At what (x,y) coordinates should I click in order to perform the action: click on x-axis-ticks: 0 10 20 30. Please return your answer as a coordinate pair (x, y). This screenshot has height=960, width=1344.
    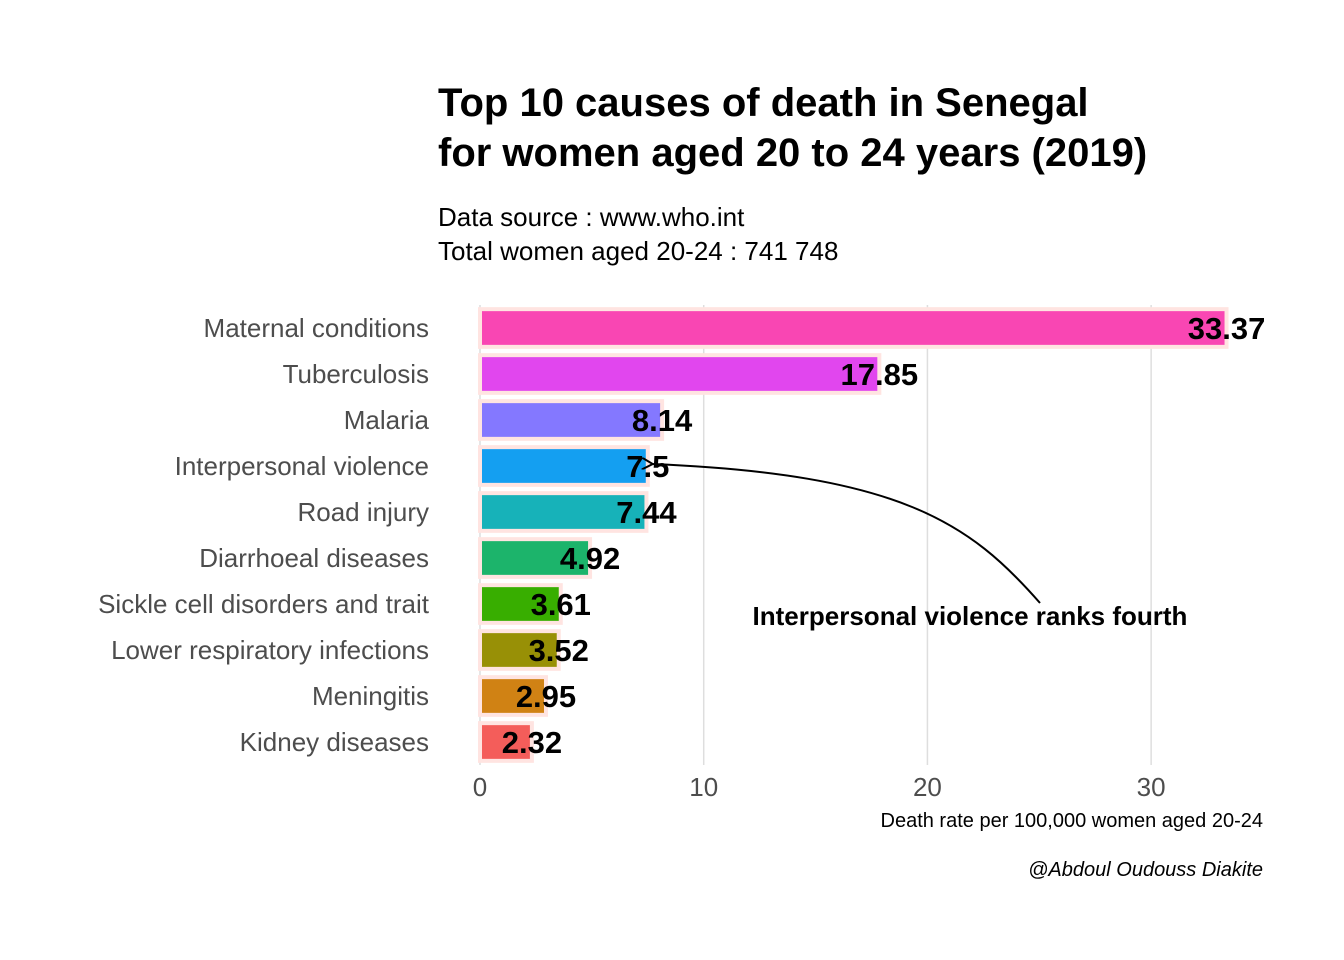
    Looking at the image, I should click on (819, 787).